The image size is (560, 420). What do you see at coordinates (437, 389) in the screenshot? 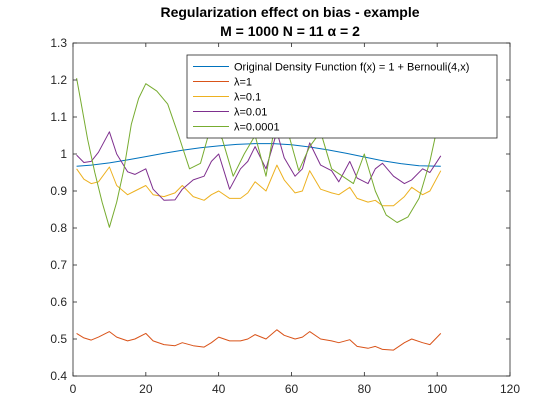
I see `x-tick-label: 100` at bounding box center [437, 389].